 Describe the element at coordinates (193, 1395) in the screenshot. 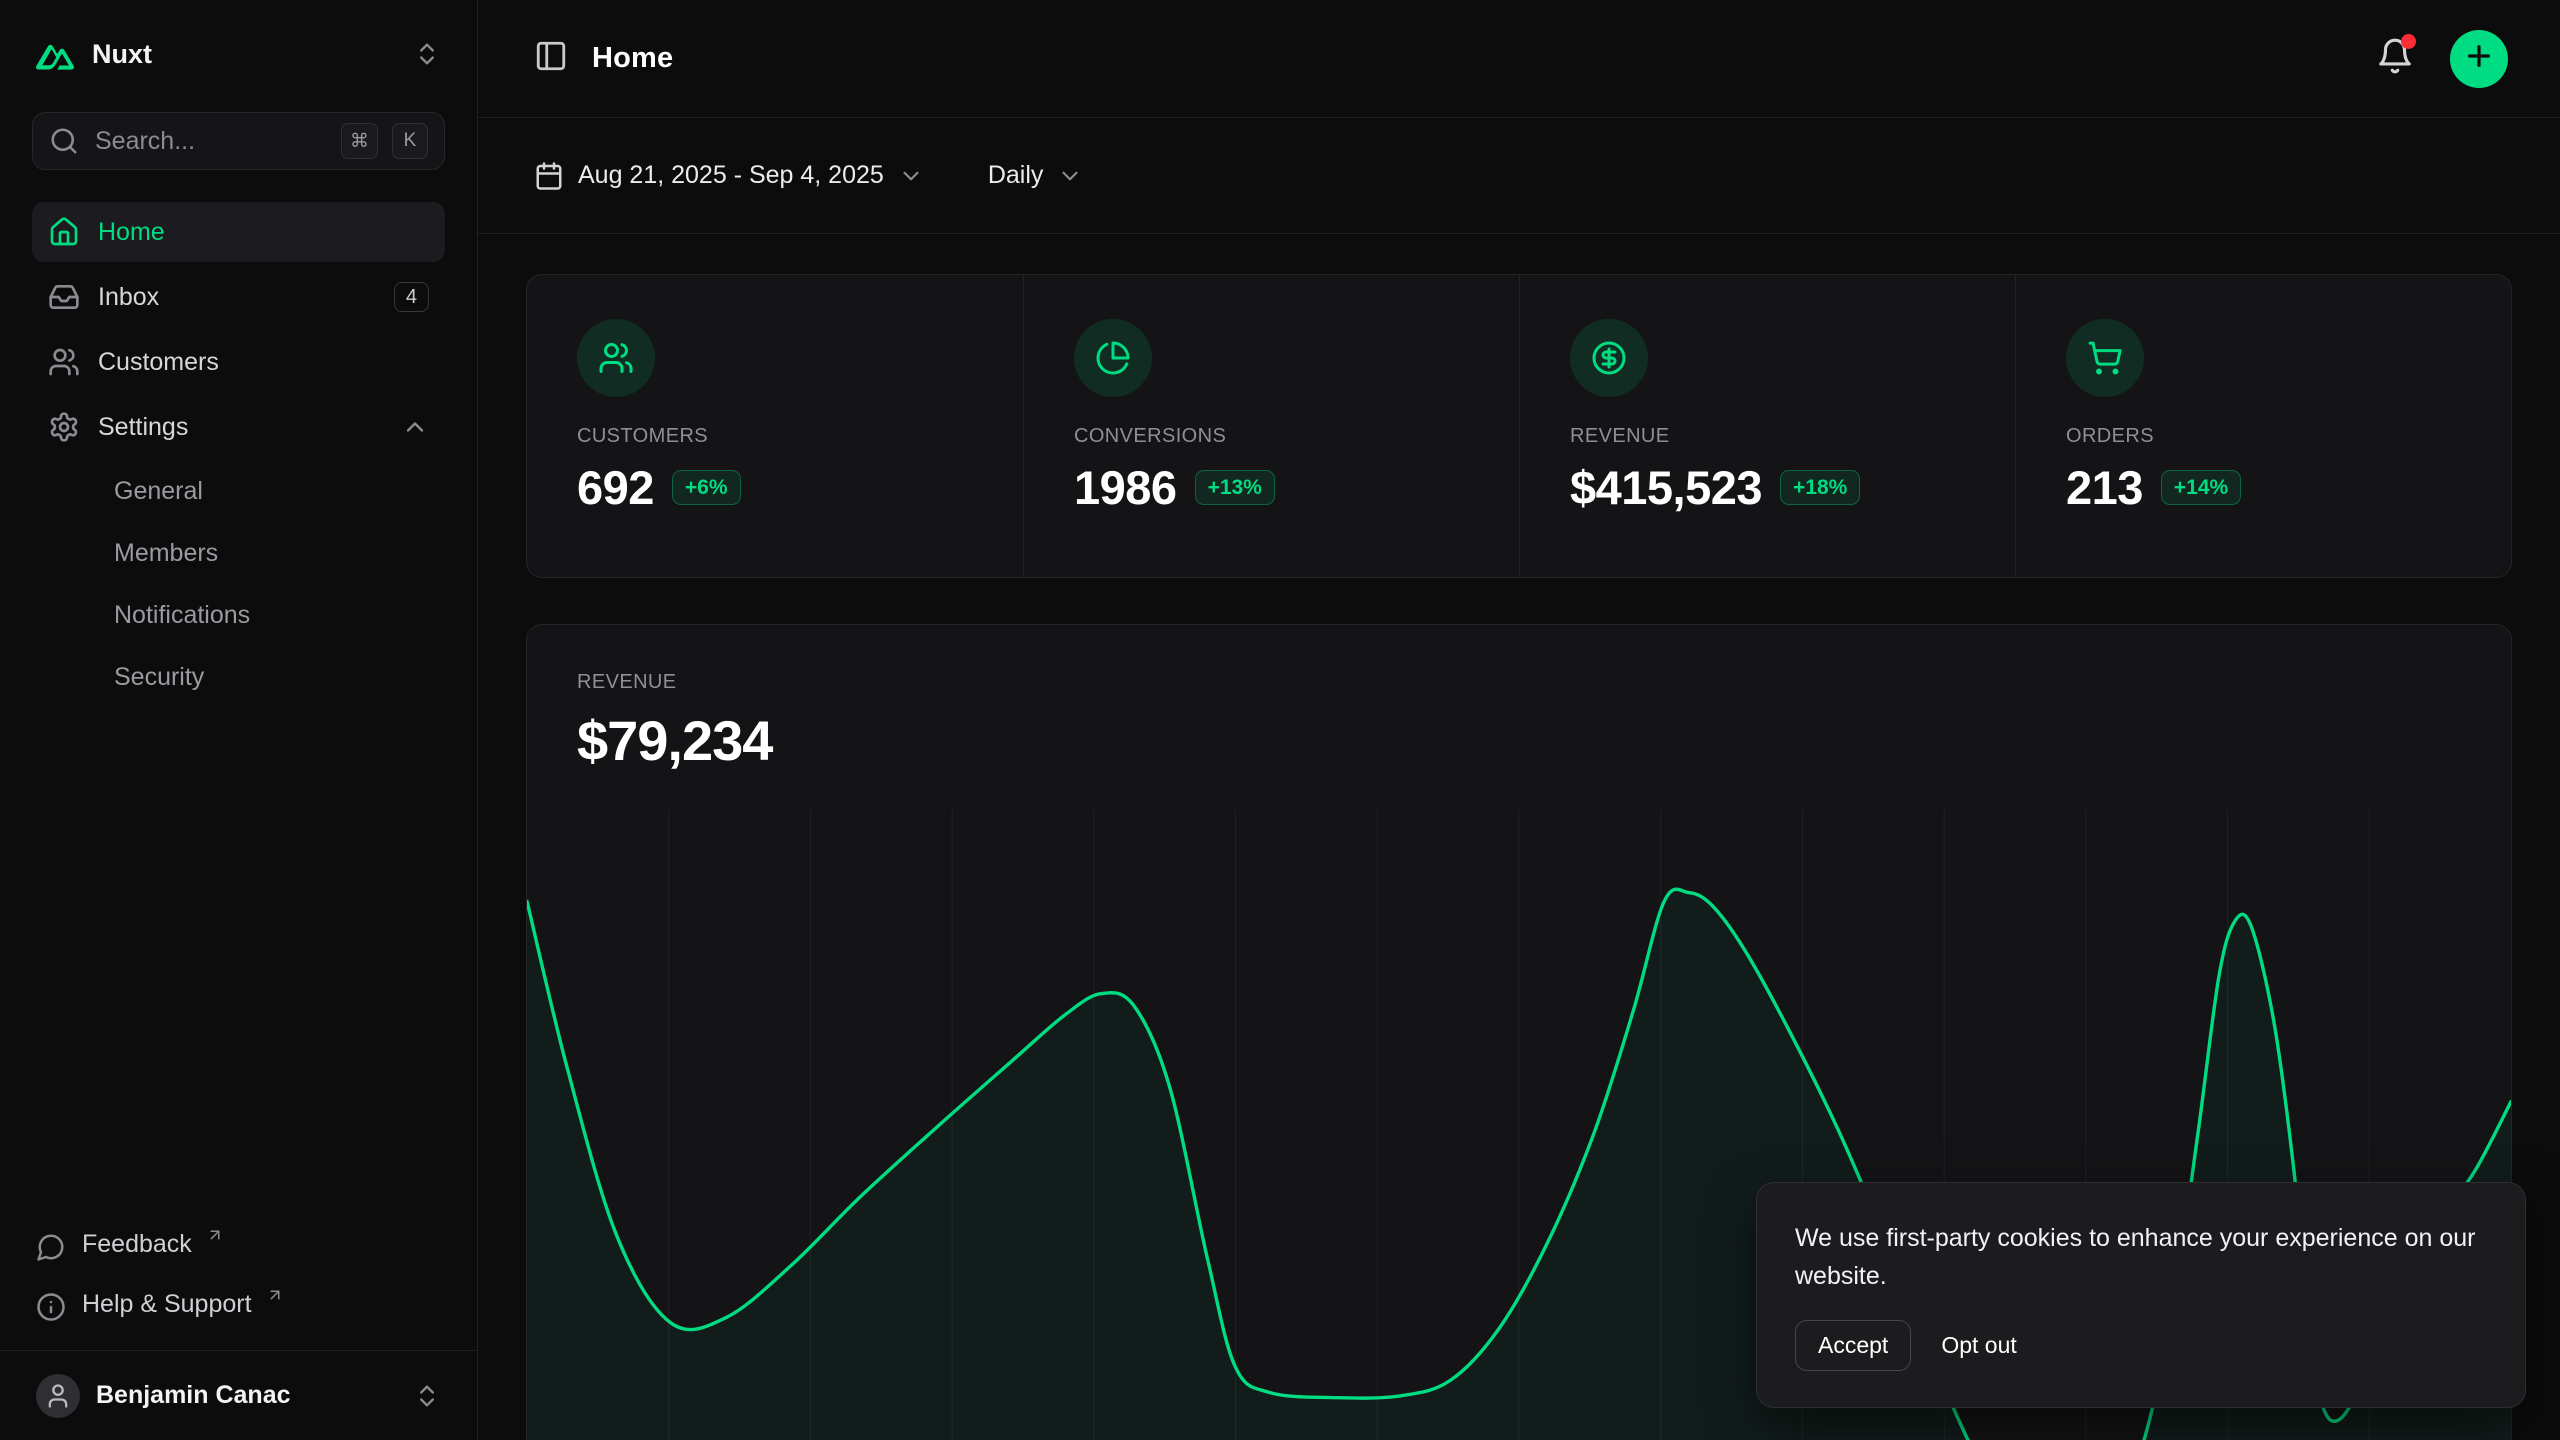

I see `user-name: Benjamin Canac` at that location.